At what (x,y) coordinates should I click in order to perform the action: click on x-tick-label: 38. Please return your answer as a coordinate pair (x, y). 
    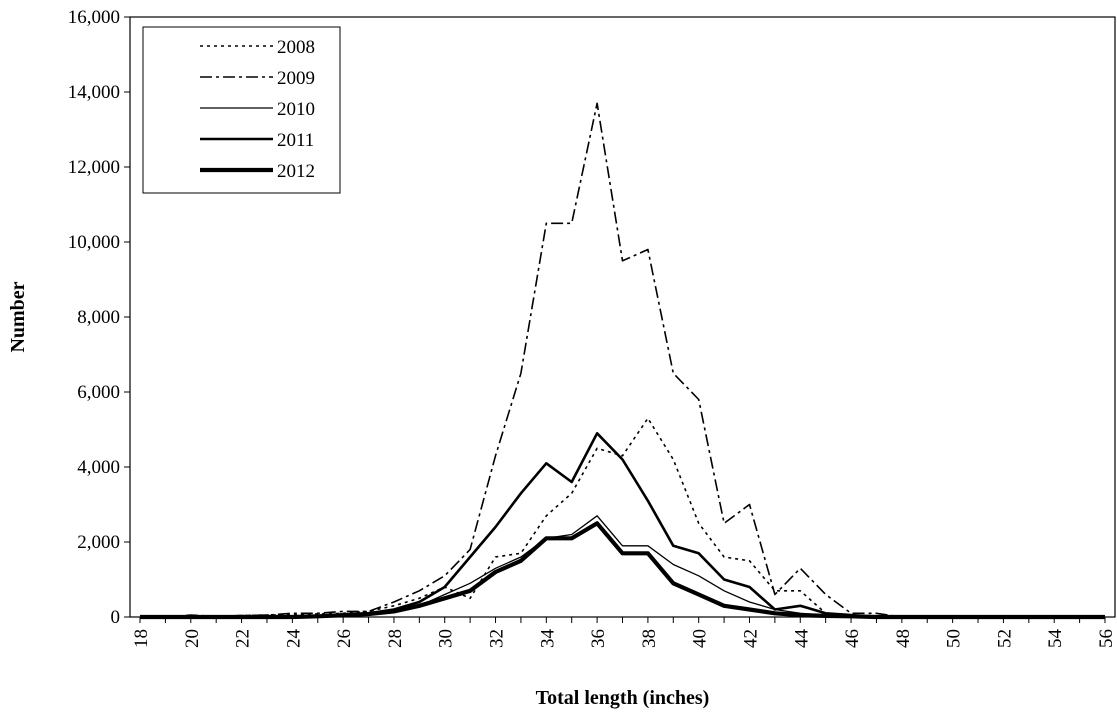
    Looking at the image, I should click on (649, 638).